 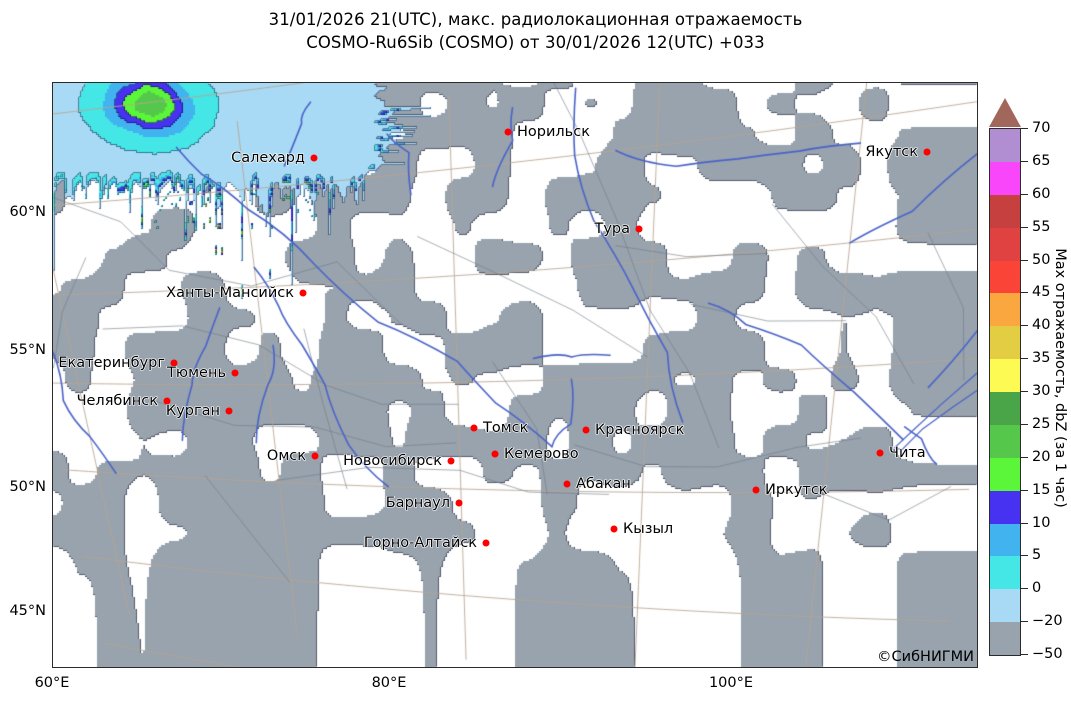 I want to click on colorbar-axis-title: Max отражаемость, dbZ (за 1 час), so click(x=1060, y=378).